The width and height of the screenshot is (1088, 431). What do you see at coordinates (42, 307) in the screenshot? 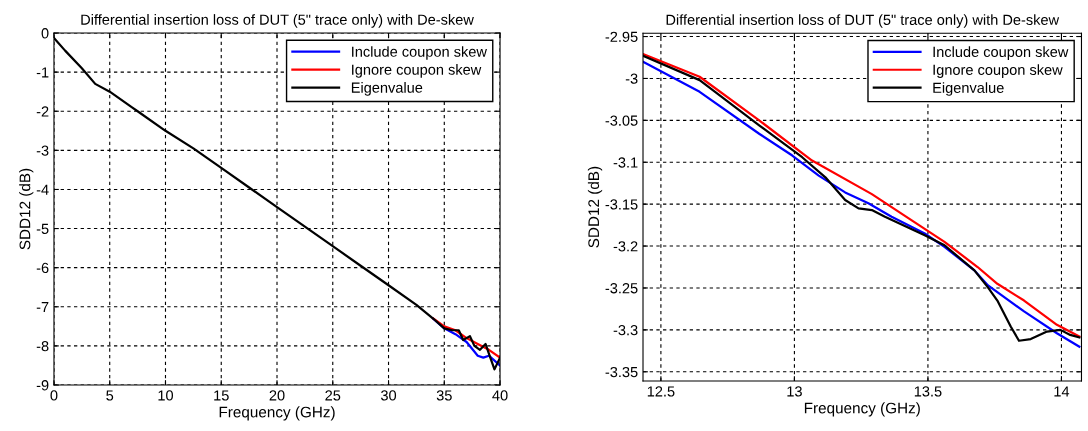
I see `y-tick-label: -7` at bounding box center [42, 307].